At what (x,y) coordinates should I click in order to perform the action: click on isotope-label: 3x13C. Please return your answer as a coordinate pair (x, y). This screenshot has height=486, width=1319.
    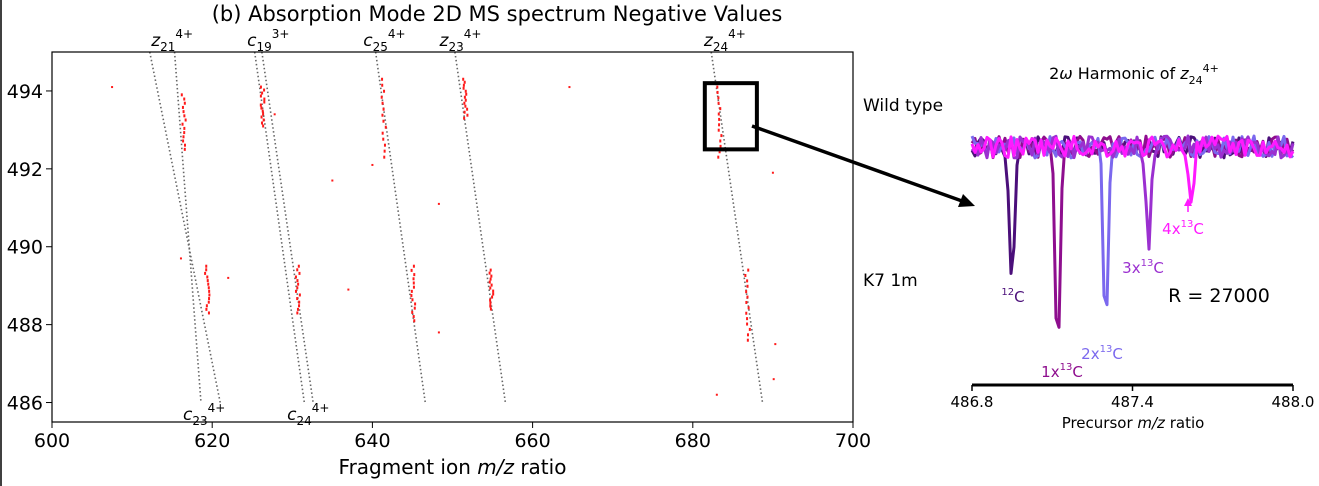
    Looking at the image, I should click on (1143, 267).